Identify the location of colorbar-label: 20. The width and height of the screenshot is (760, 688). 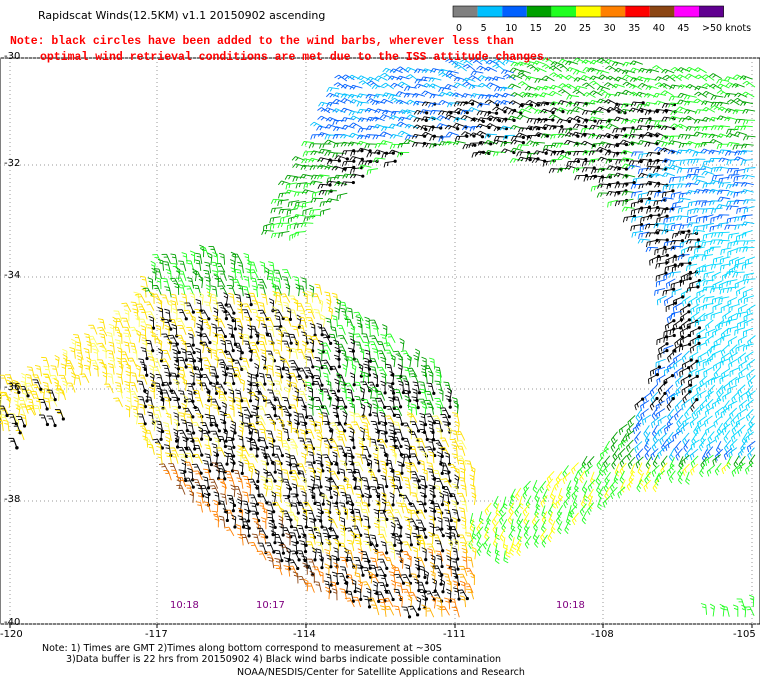
(560, 28).